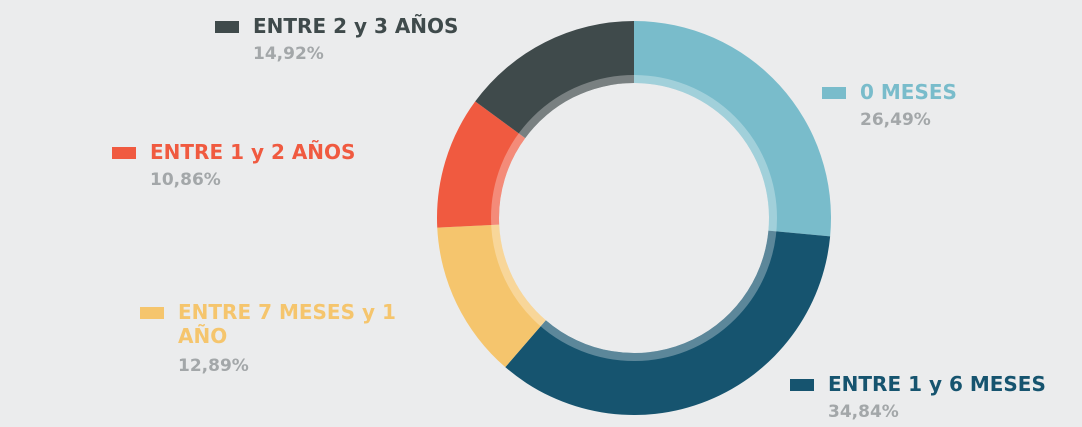  I want to click on legend-label: ENTRE 7 MESES y 1 AÑO, so click(287, 324).